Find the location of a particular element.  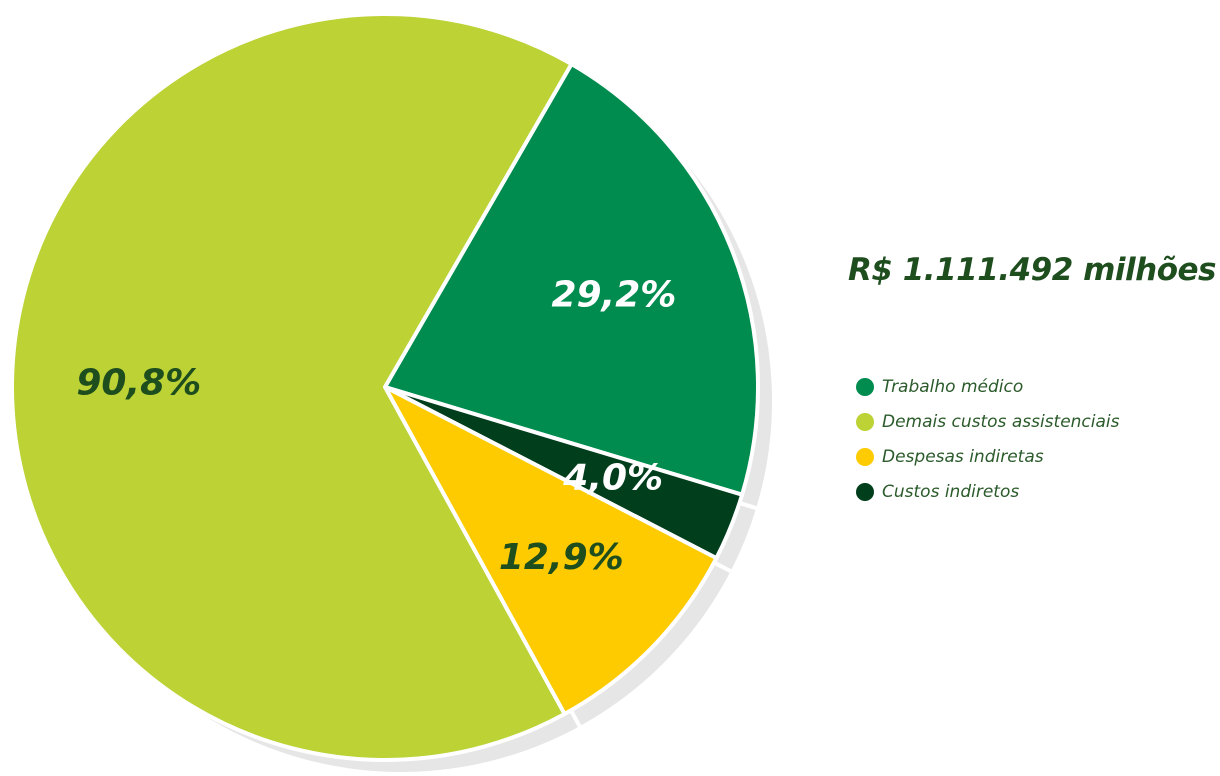

legend-swatch-despesas-indiretas is located at coordinates (865, 457).